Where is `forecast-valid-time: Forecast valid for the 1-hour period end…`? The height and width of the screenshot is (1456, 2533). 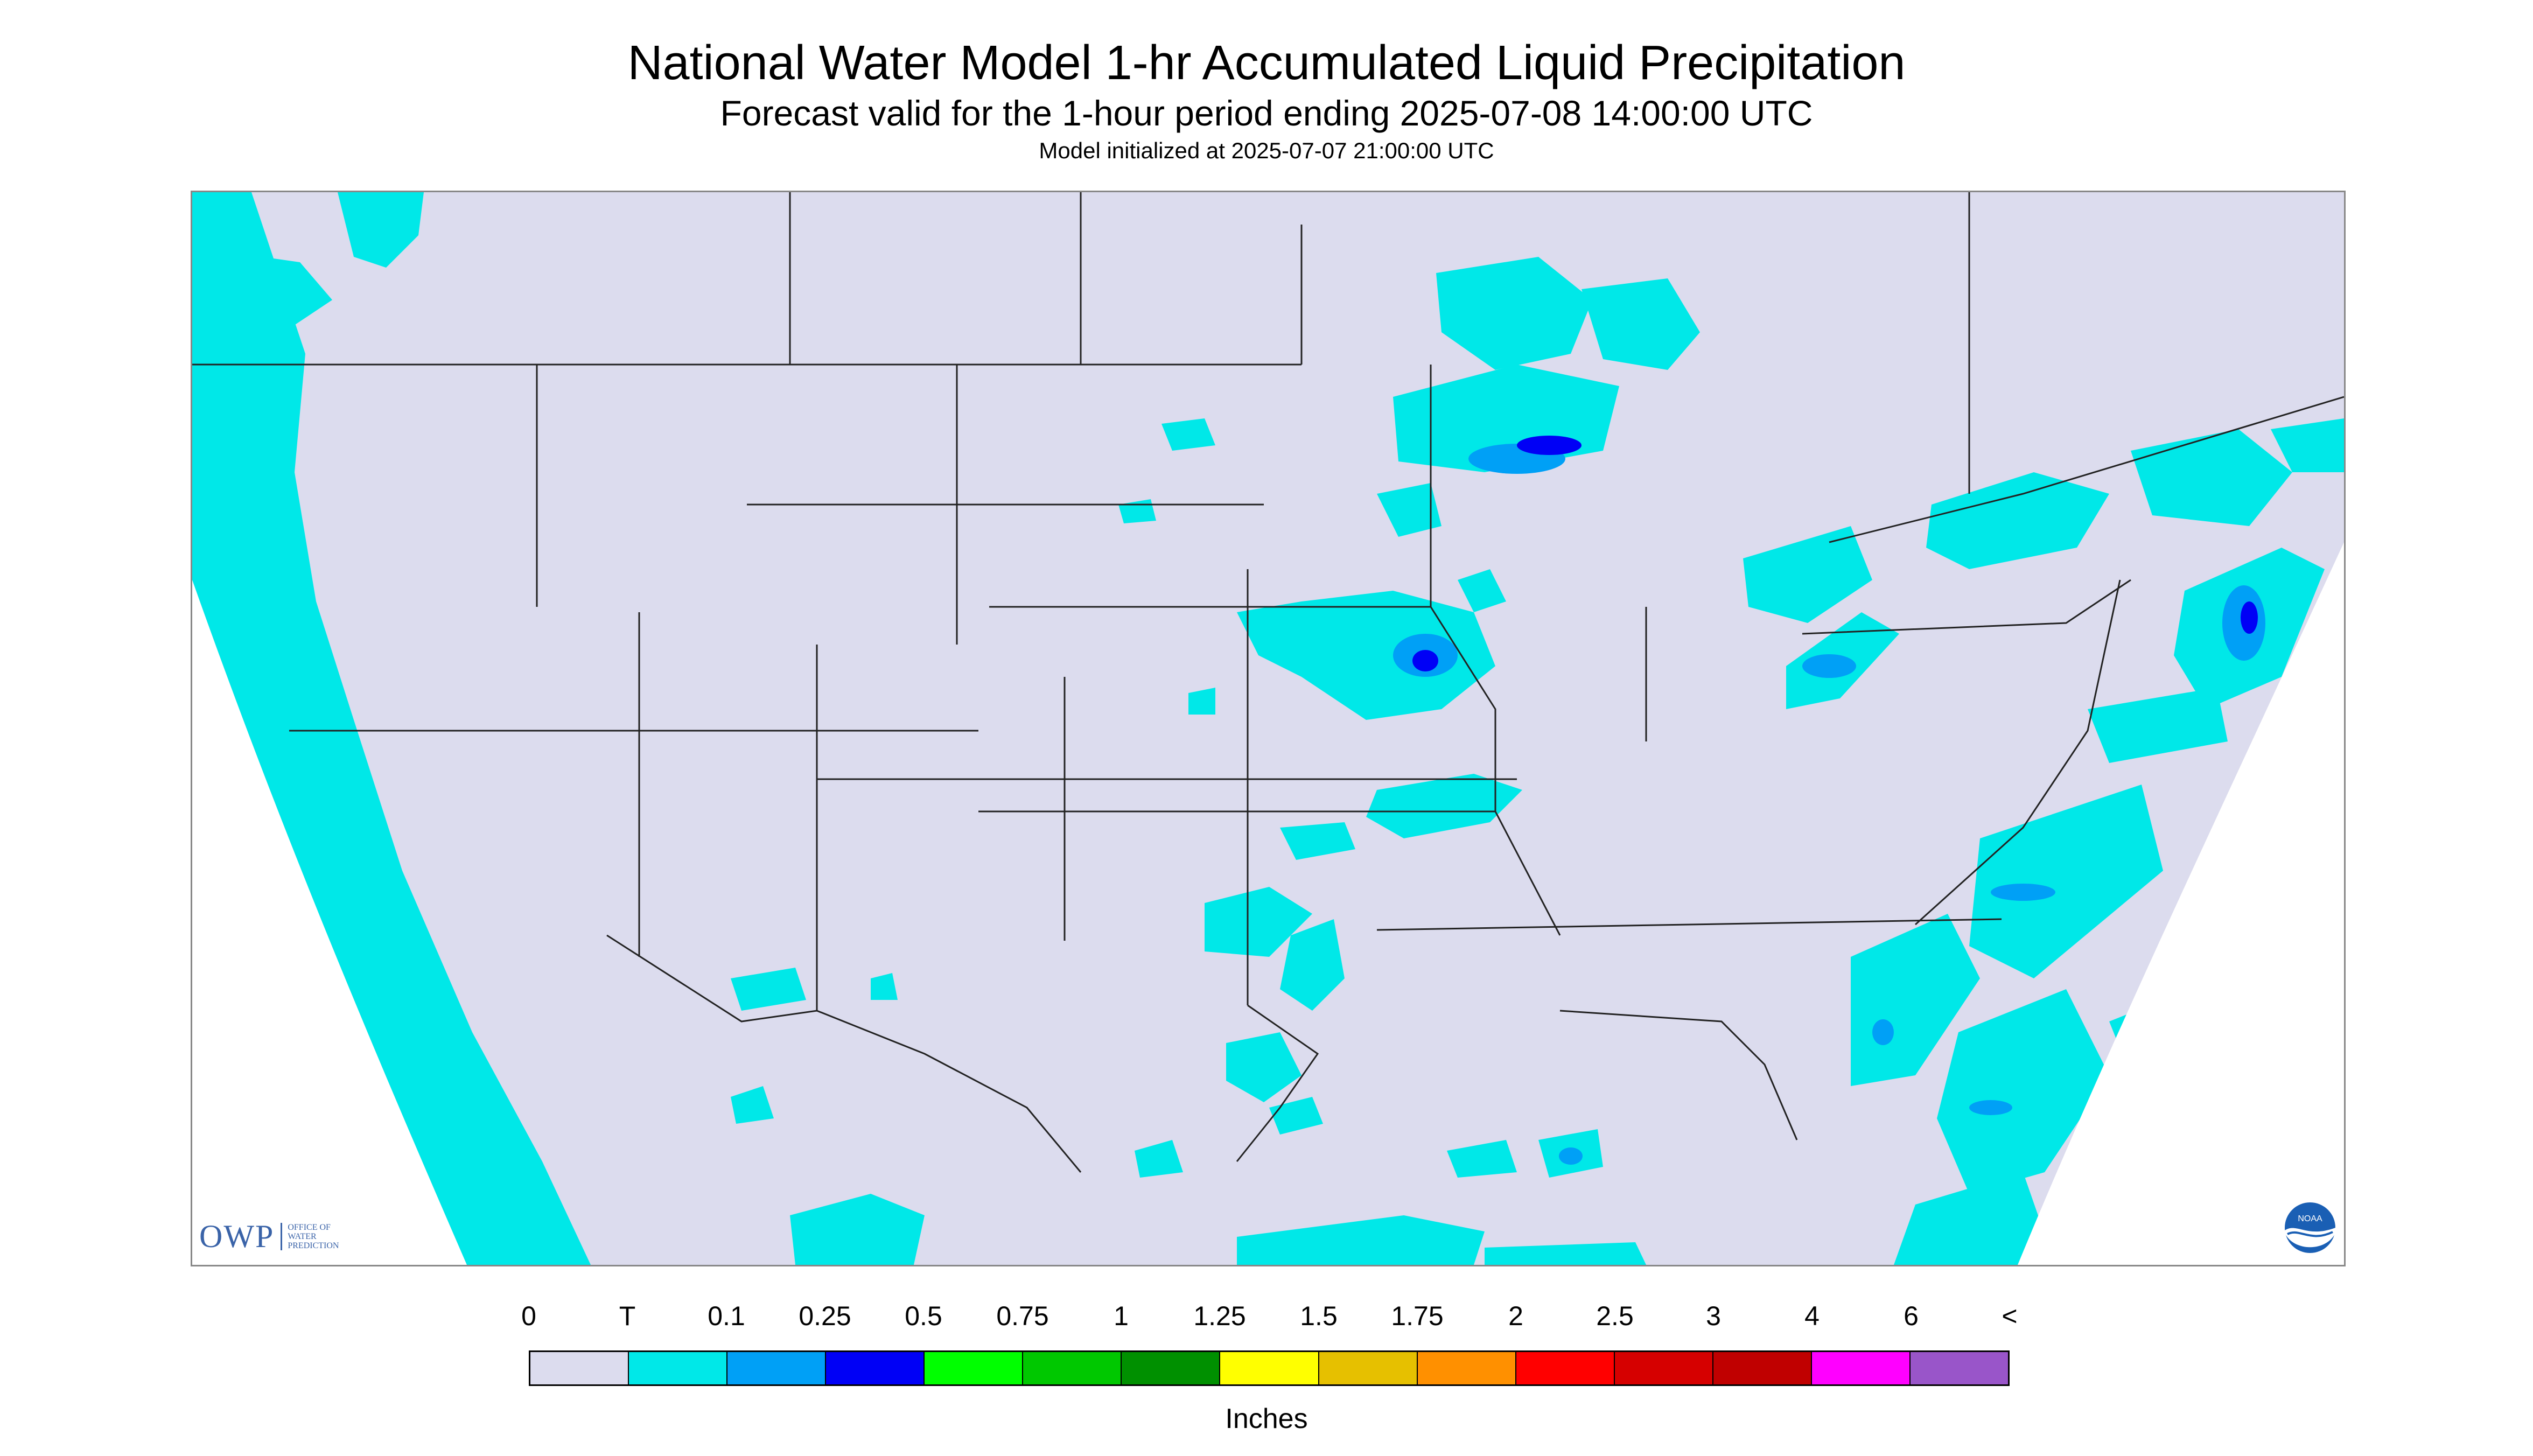 forecast-valid-time: Forecast valid for the 1-hour period end… is located at coordinates (1266, 113).